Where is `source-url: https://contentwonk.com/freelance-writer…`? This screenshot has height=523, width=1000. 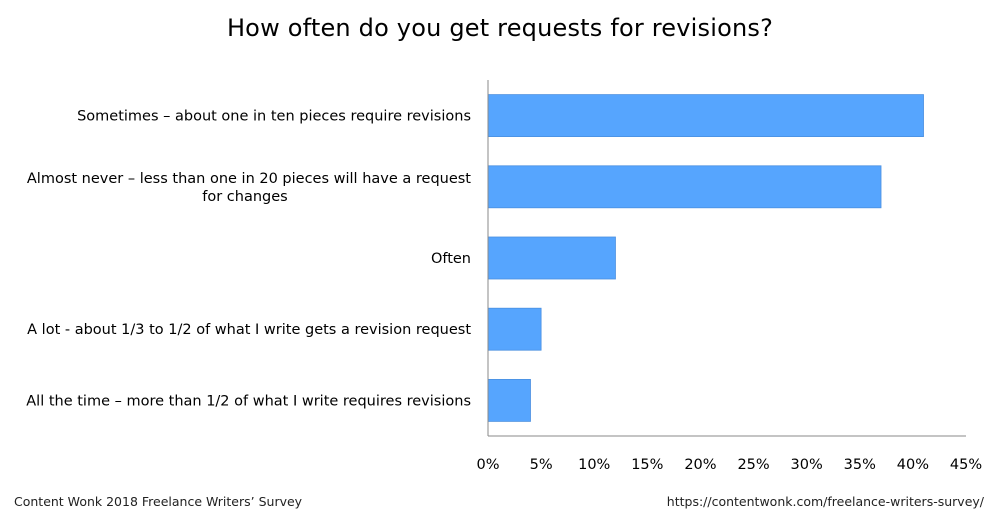
source-url: https://contentwonk.com/freelance-writer… is located at coordinates (825, 501).